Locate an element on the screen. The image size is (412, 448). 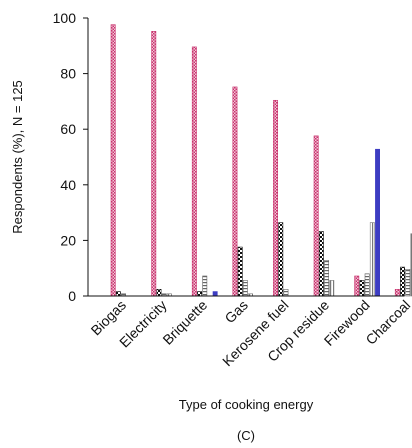
bar-crop-residue-s3 is located at coordinates (326, 278).